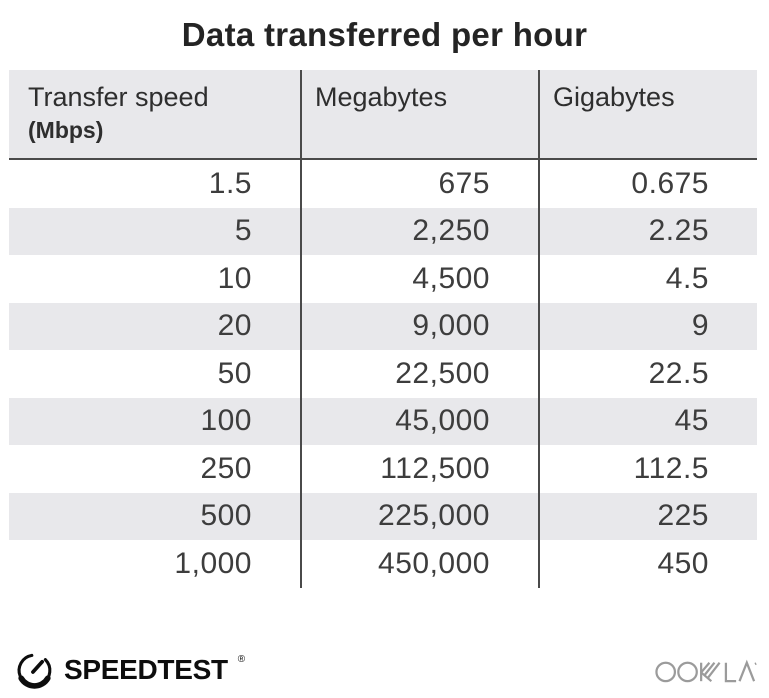 The height and width of the screenshot is (698, 769). I want to click on table-cell: 225,000, so click(421, 516).